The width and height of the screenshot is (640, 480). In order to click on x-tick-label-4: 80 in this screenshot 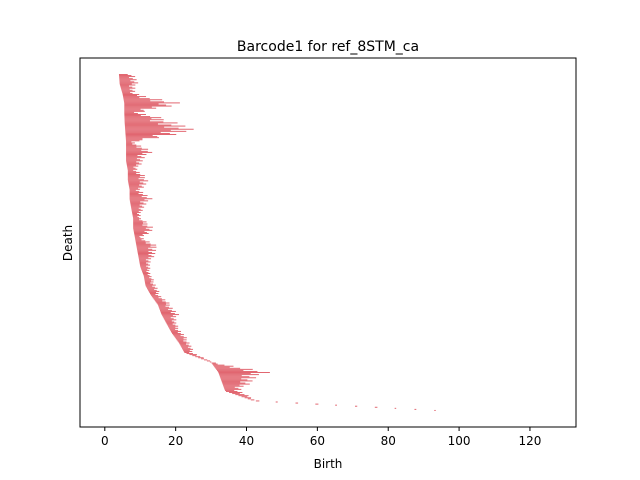, I will do `click(388, 441)`.